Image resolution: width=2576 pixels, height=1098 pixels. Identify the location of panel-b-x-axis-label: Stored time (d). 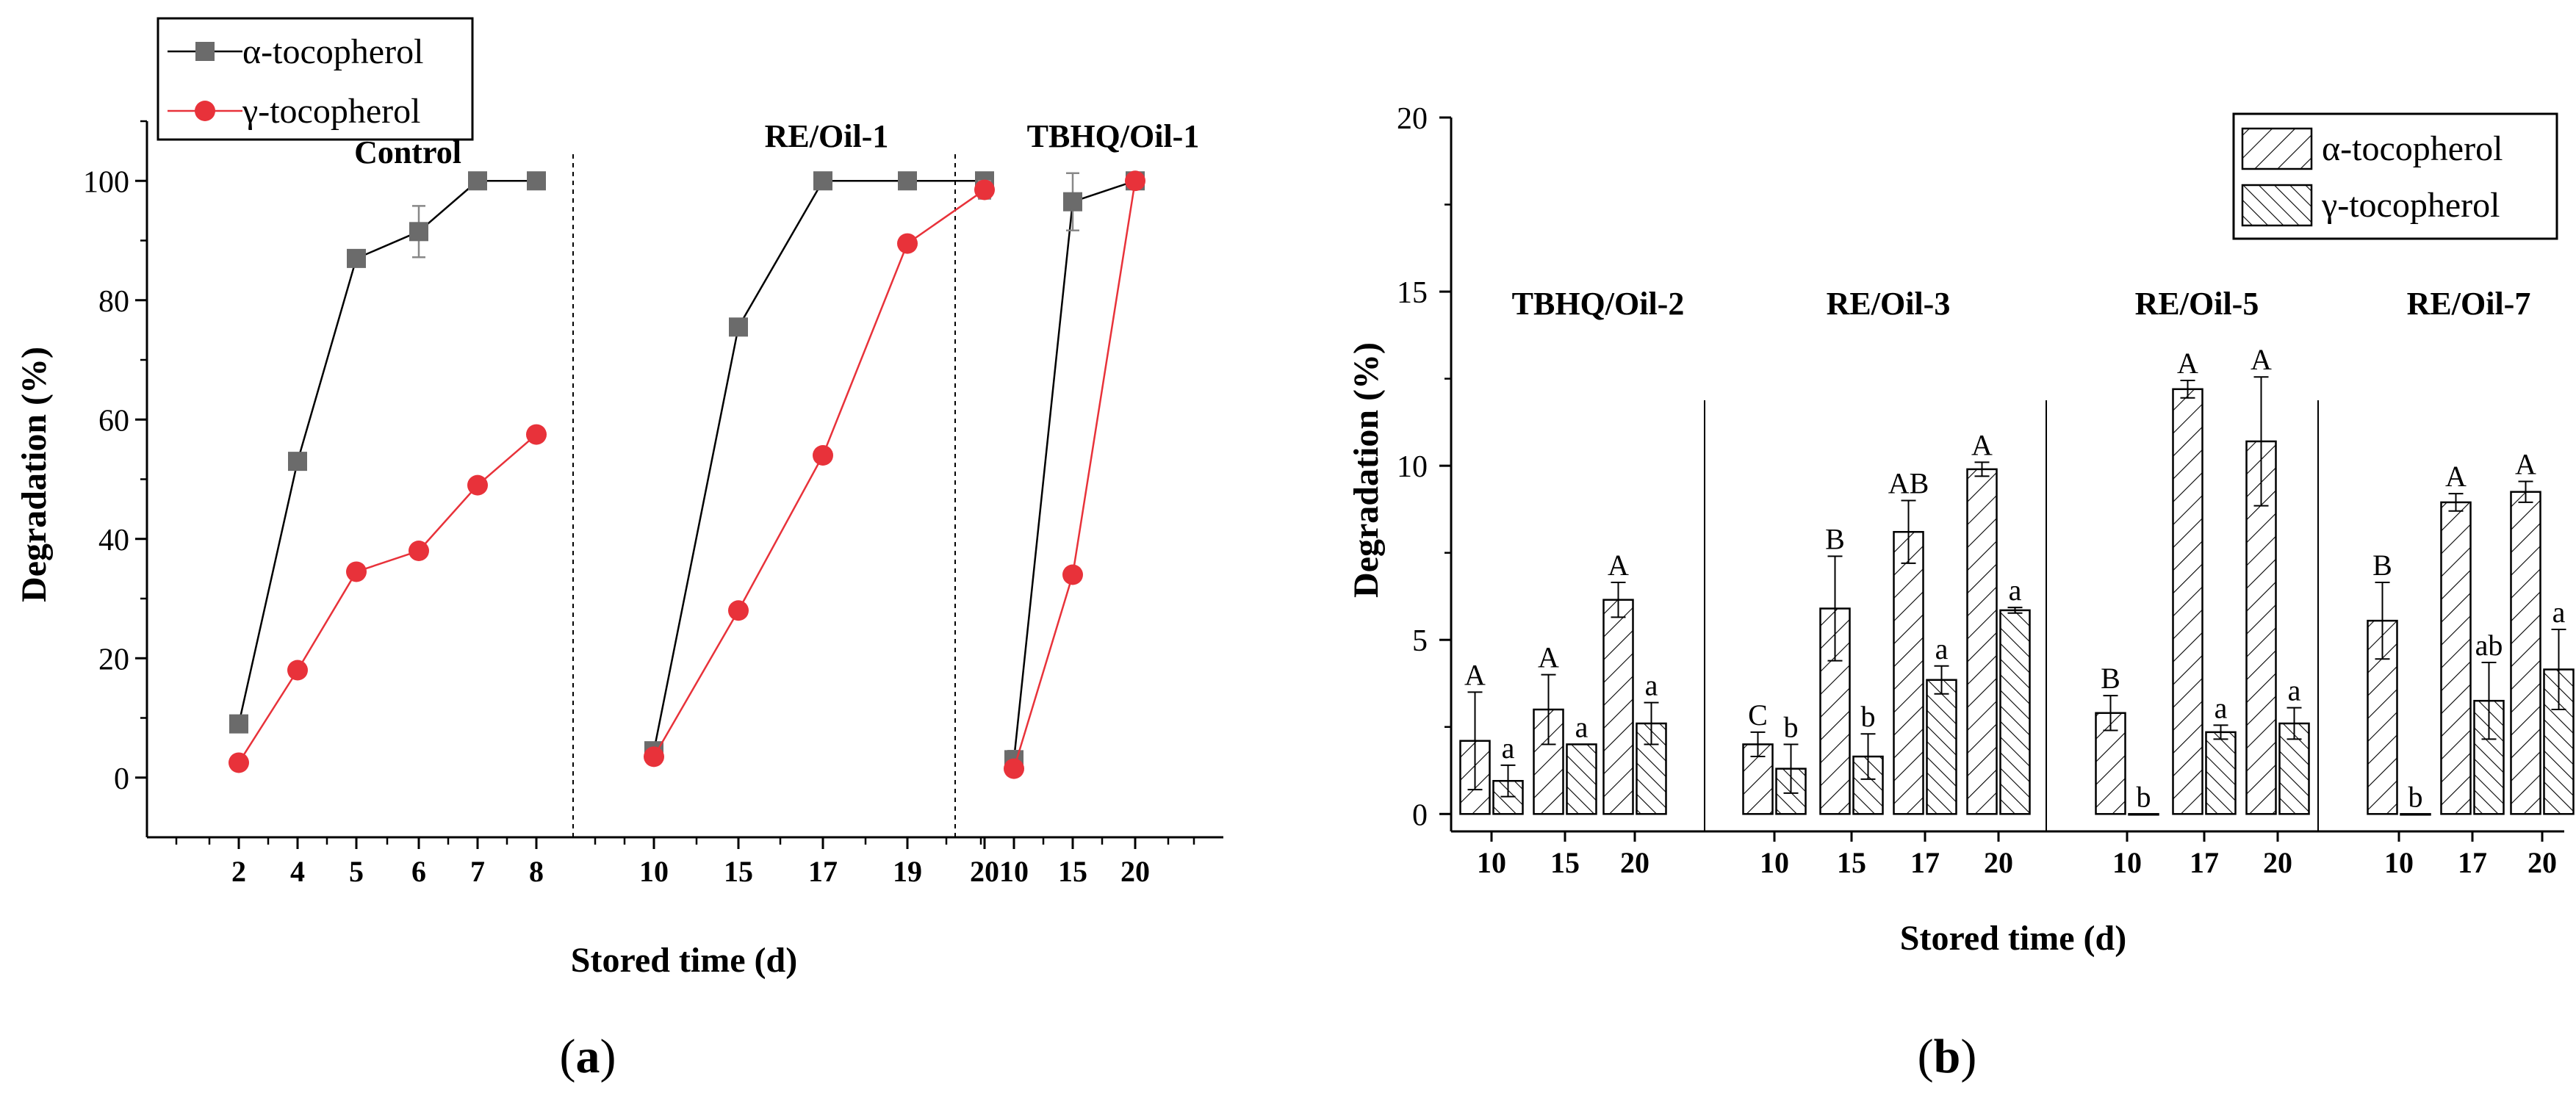
(2013, 938).